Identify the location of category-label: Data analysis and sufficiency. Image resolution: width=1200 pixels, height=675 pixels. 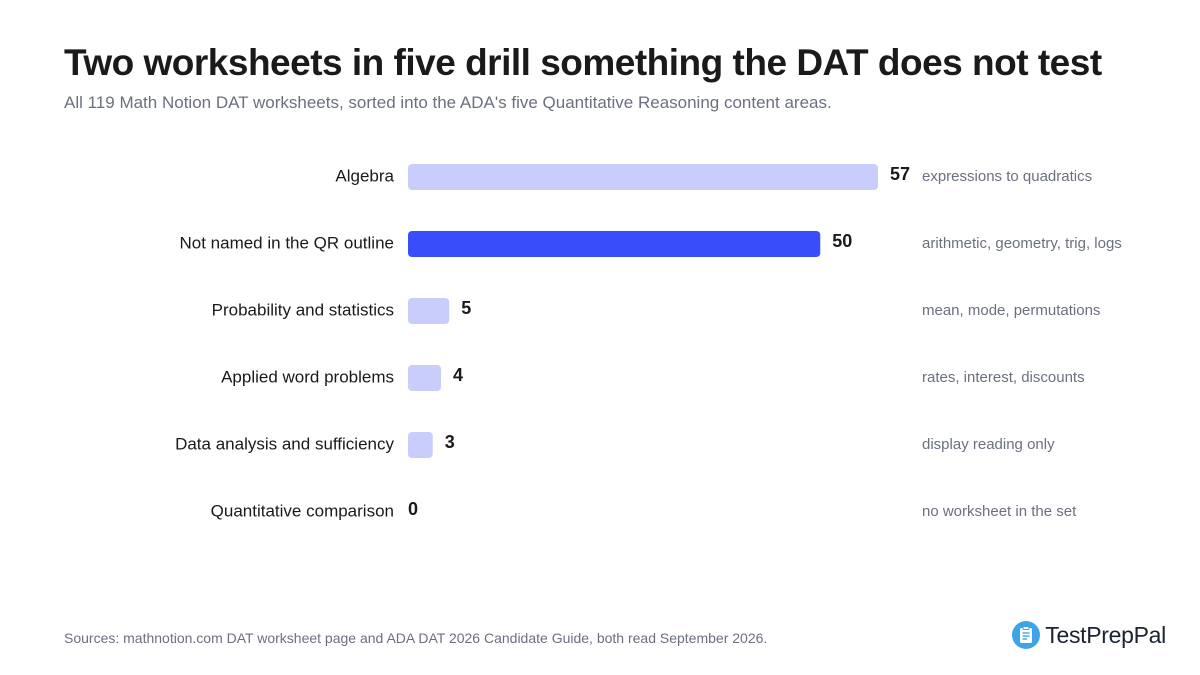
(284, 443).